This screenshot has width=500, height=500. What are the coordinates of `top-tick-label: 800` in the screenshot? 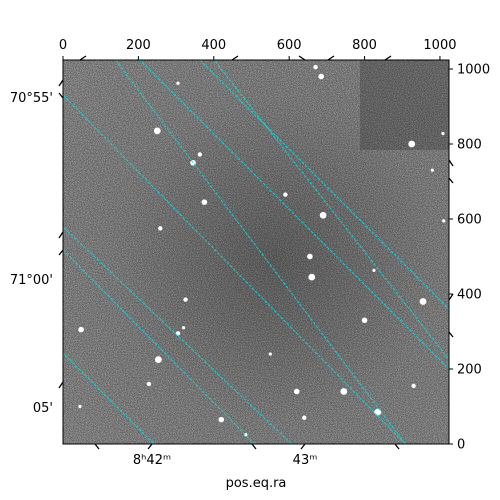 It's located at (364, 45).